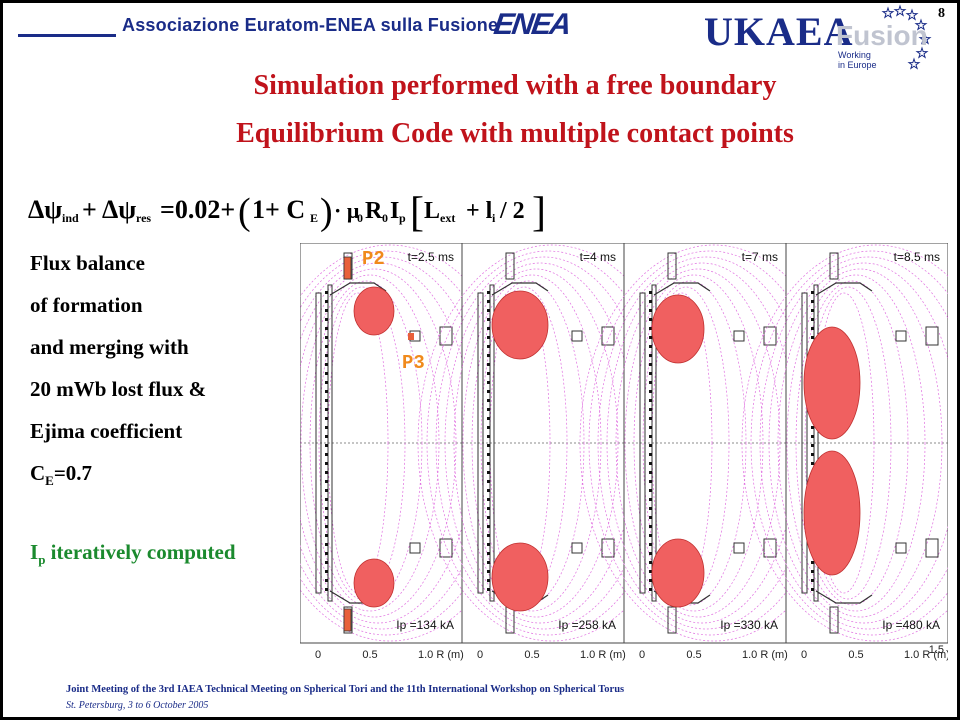  What do you see at coordinates (510, 266) in the screenshot?
I see `upper-coil` at bounding box center [510, 266].